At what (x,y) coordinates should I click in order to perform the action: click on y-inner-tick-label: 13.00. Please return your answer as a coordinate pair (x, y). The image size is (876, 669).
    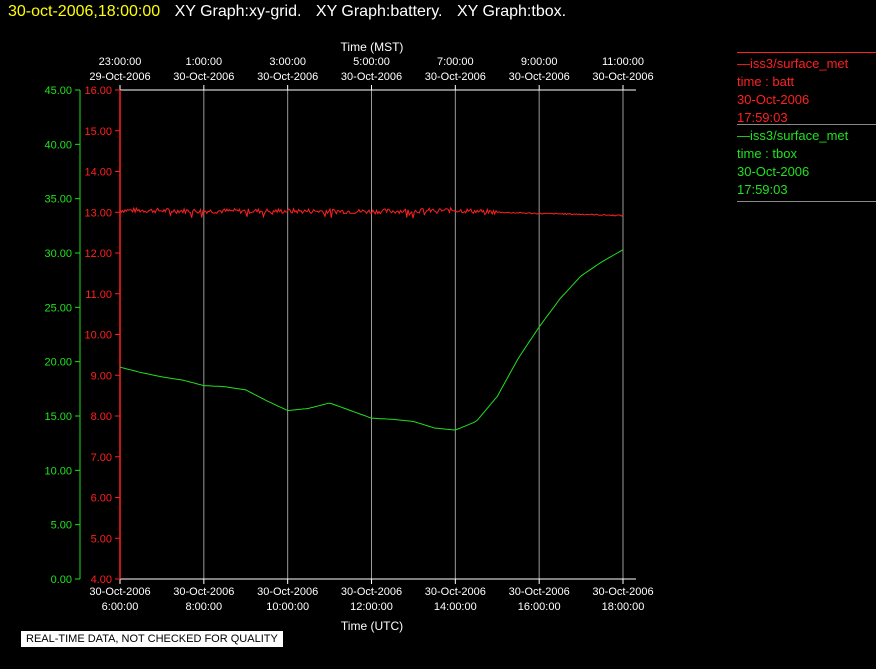
    Looking at the image, I should click on (98, 213).